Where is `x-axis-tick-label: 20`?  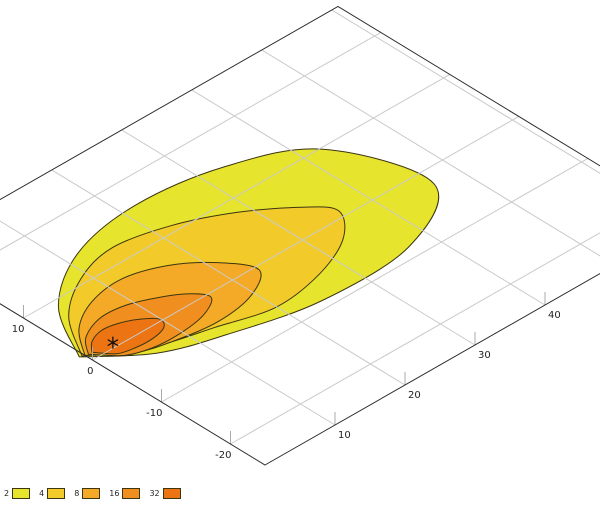 x-axis-tick-label: 20 is located at coordinates (414, 395).